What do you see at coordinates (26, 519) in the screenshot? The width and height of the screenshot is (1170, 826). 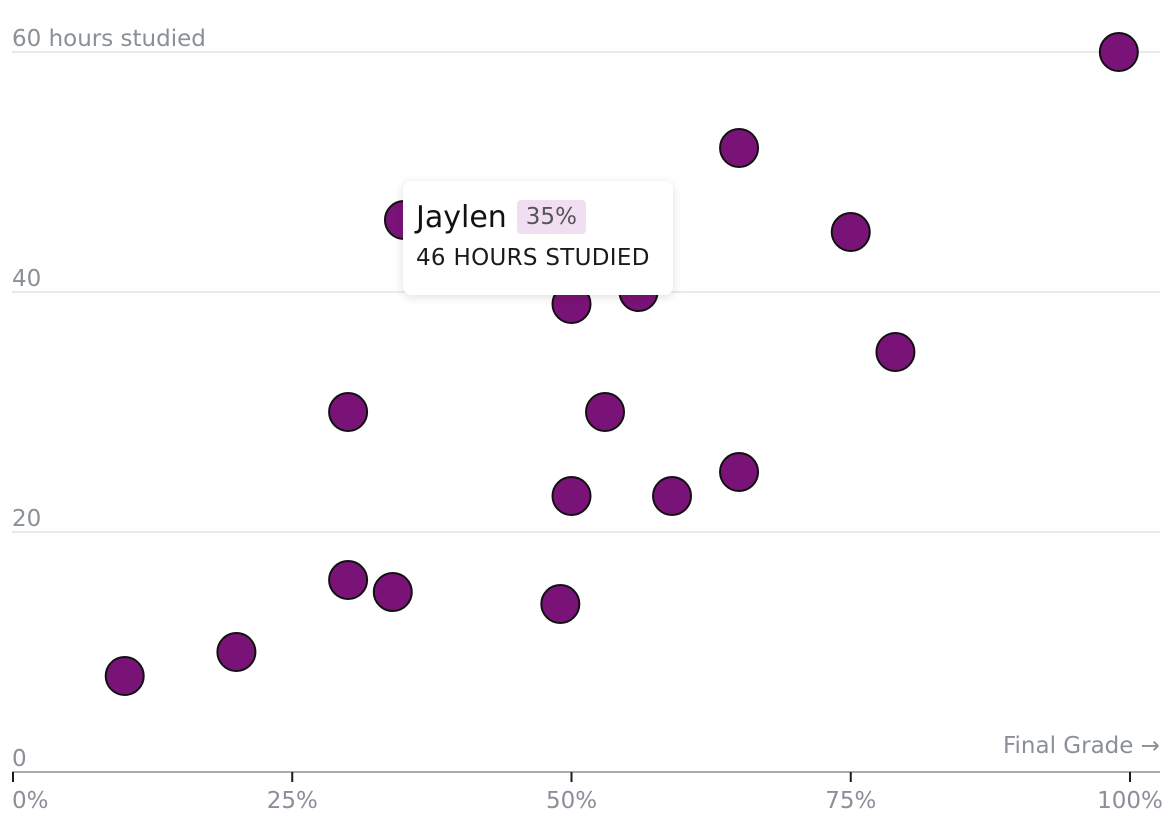 I see `y-tick-label: 20` at bounding box center [26, 519].